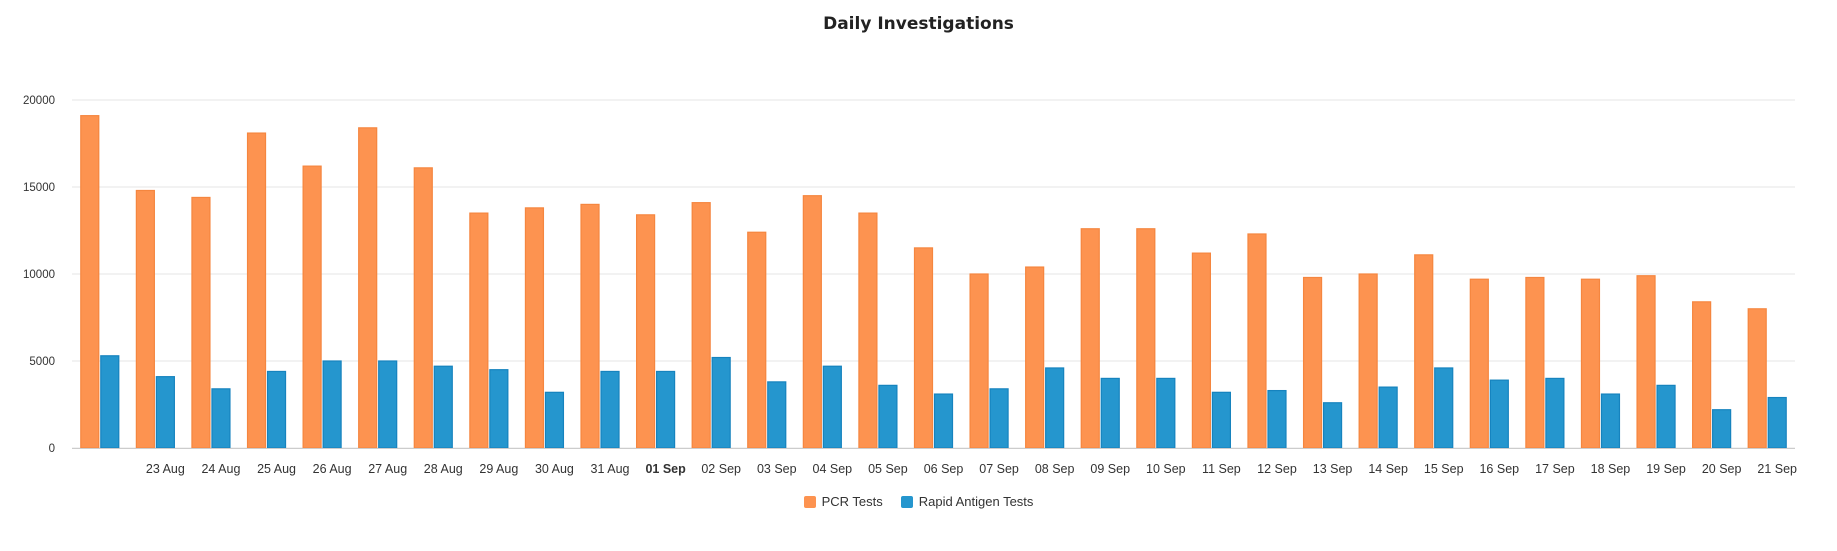 The width and height of the screenshot is (1837, 551). What do you see at coordinates (1333, 469) in the screenshot?
I see `x-tick-label: 13 Sep` at bounding box center [1333, 469].